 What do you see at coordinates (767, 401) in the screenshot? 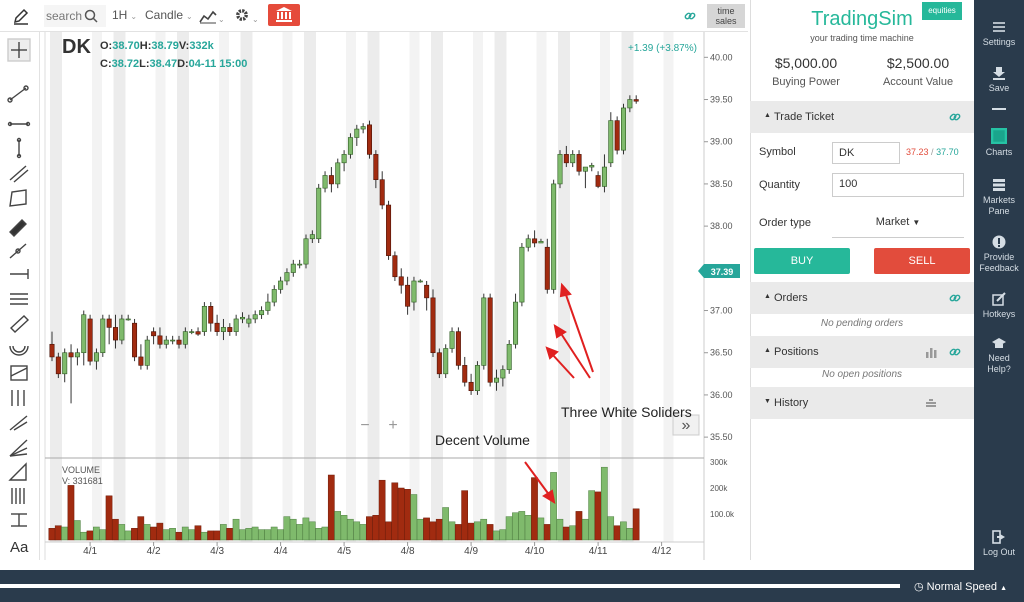
I see `triangle-icon: ▼` at bounding box center [767, 401].